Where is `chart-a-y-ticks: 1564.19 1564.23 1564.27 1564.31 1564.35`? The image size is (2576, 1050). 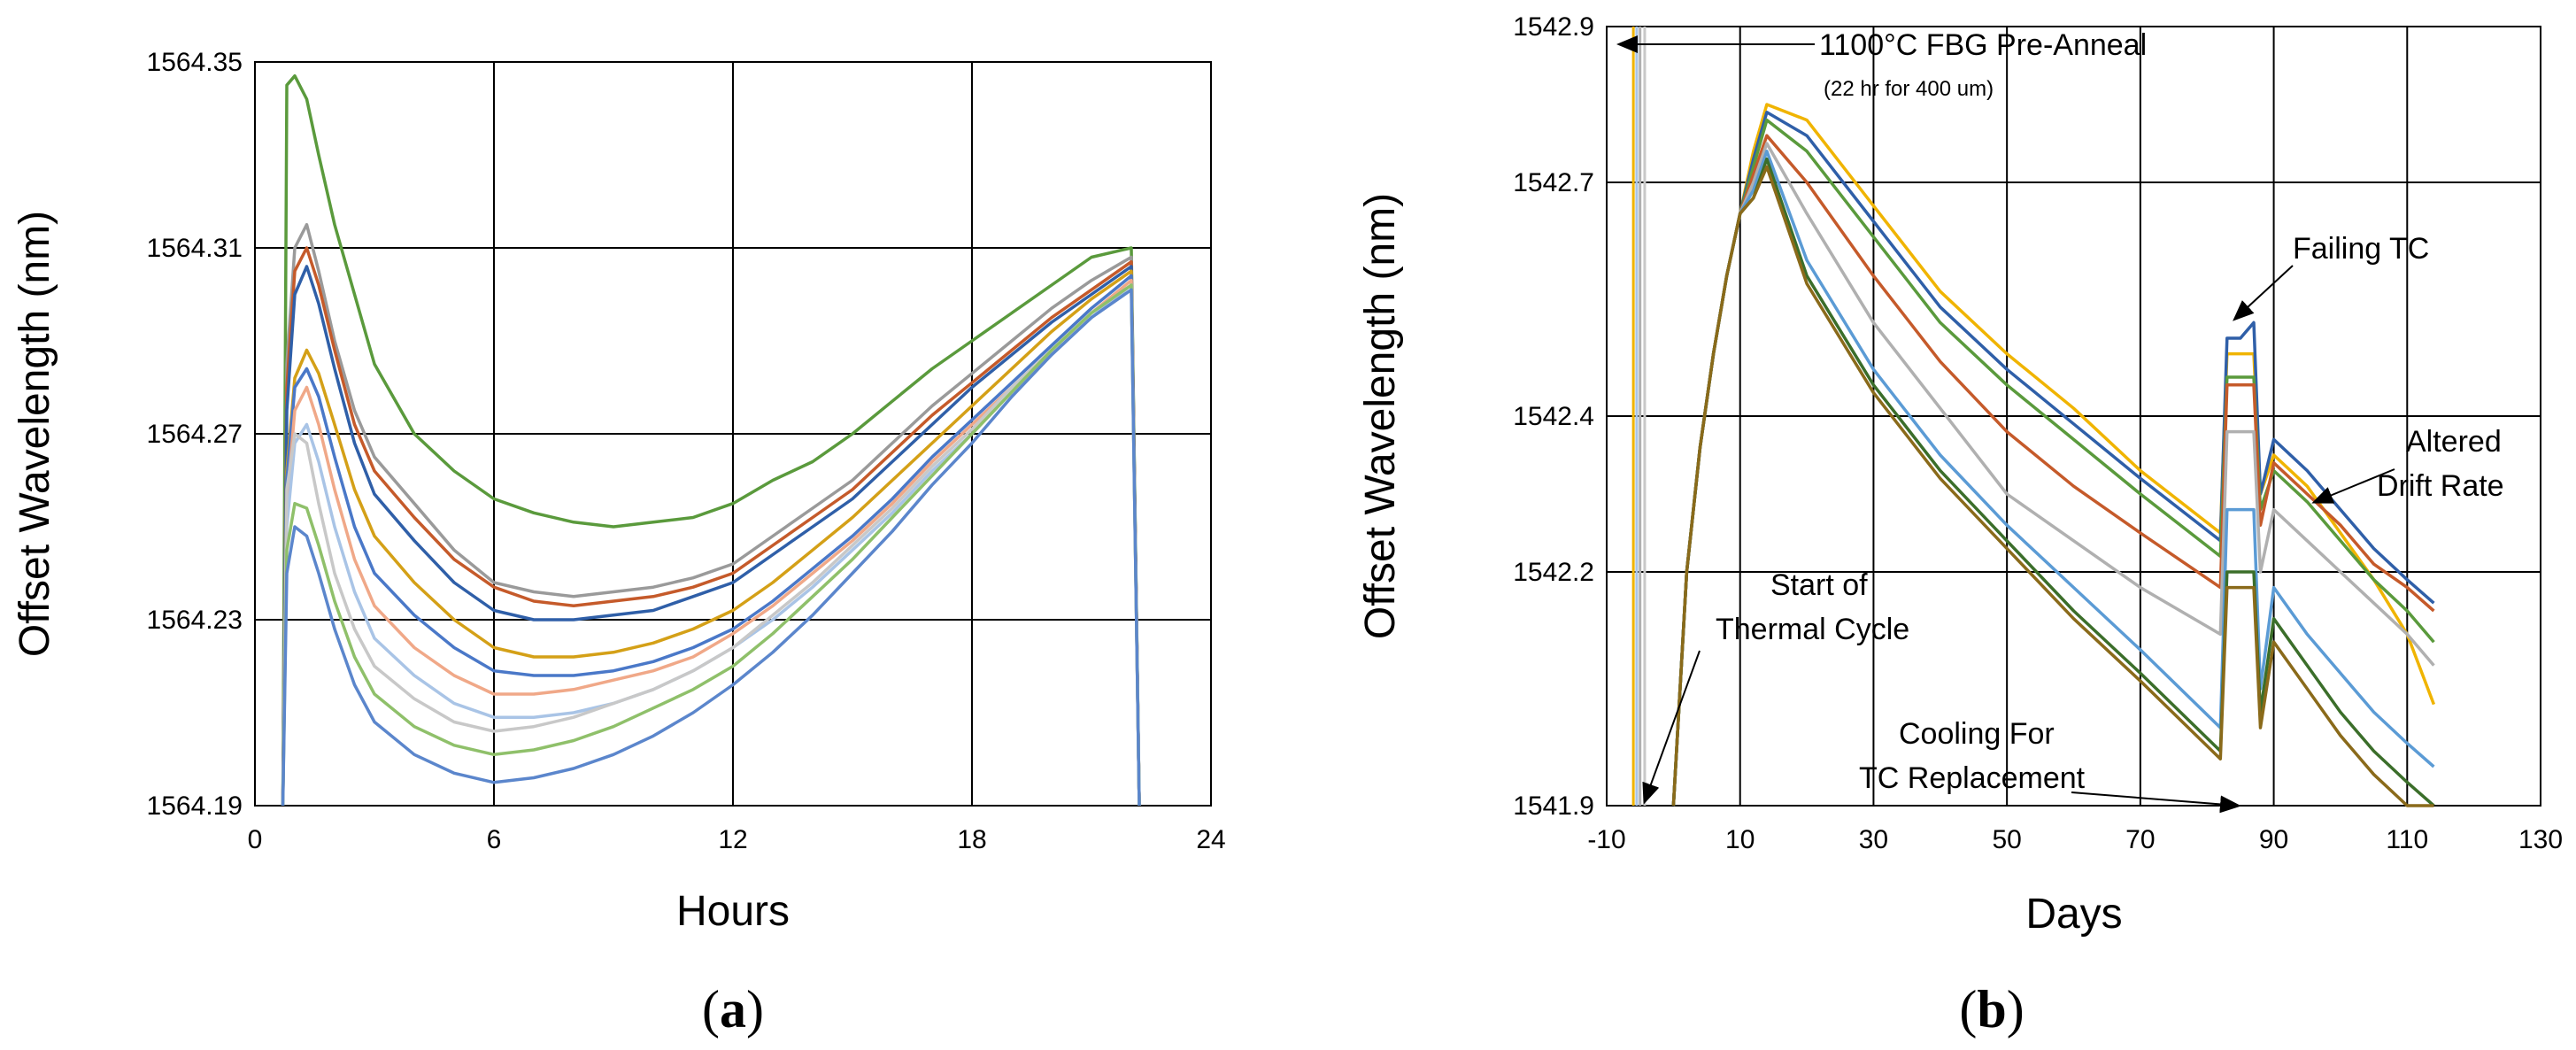
chart-a-y-ticks: 1564.19 1564.23 1564.27 1564.31 1564.35 is located at coordinates (195, 434).